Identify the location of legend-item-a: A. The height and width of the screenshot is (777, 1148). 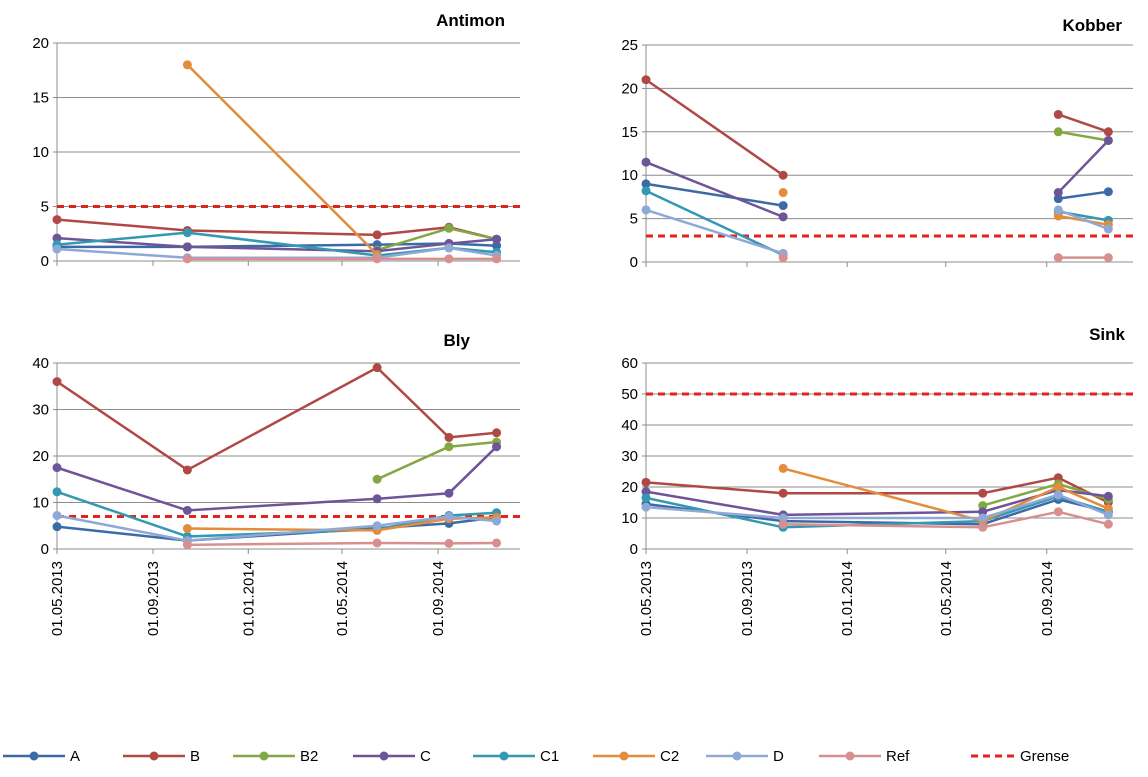
(41, 756).